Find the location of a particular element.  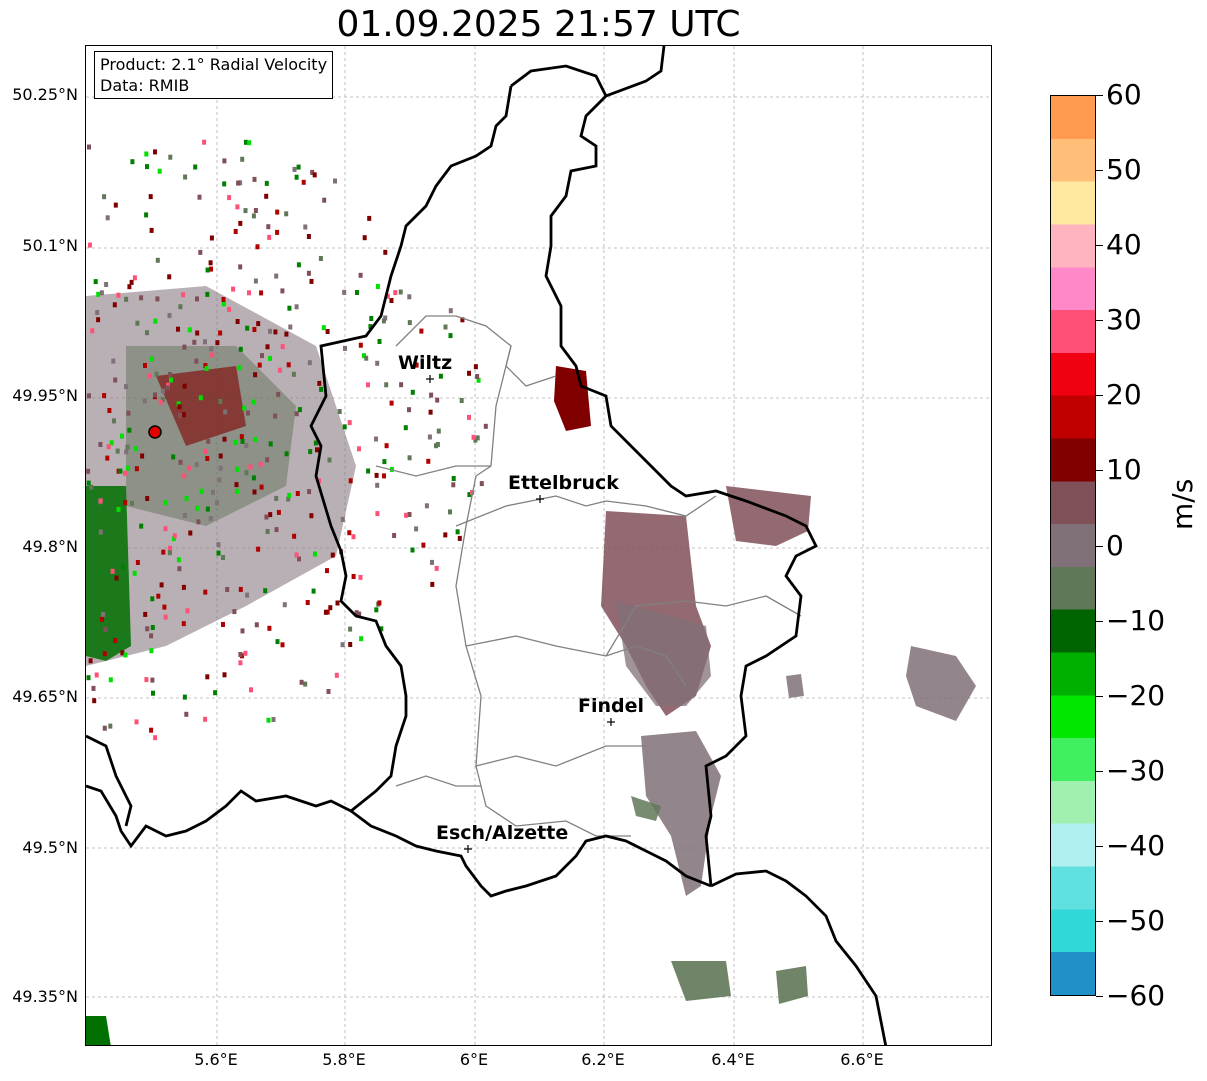

colorbar-tick-label: −50 is located at coordinates (1136, 920).